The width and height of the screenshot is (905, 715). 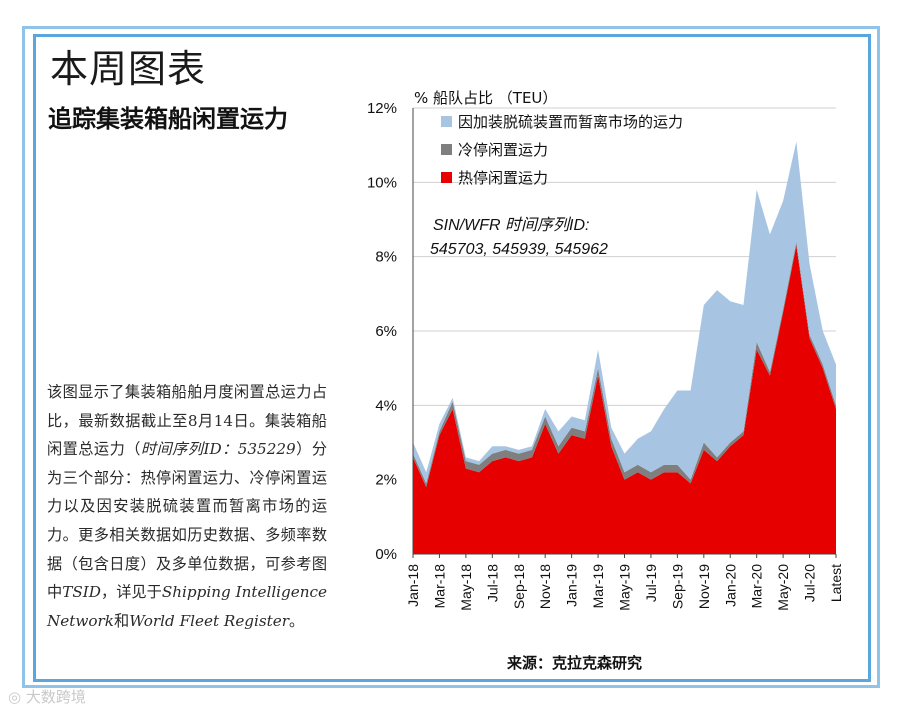 What do you see at coordinates (503, 150) in the screenshot?
I see `legend-label: 冷停闲置运力` at bounding box center [503, 150].